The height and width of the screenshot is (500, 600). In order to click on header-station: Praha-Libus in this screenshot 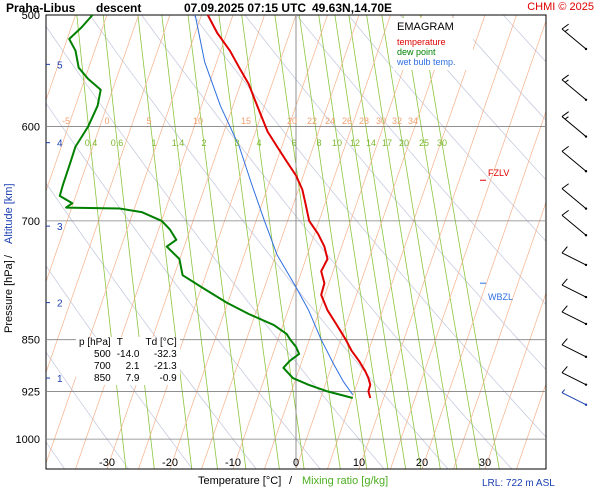, I will do `click(41, 8)`.